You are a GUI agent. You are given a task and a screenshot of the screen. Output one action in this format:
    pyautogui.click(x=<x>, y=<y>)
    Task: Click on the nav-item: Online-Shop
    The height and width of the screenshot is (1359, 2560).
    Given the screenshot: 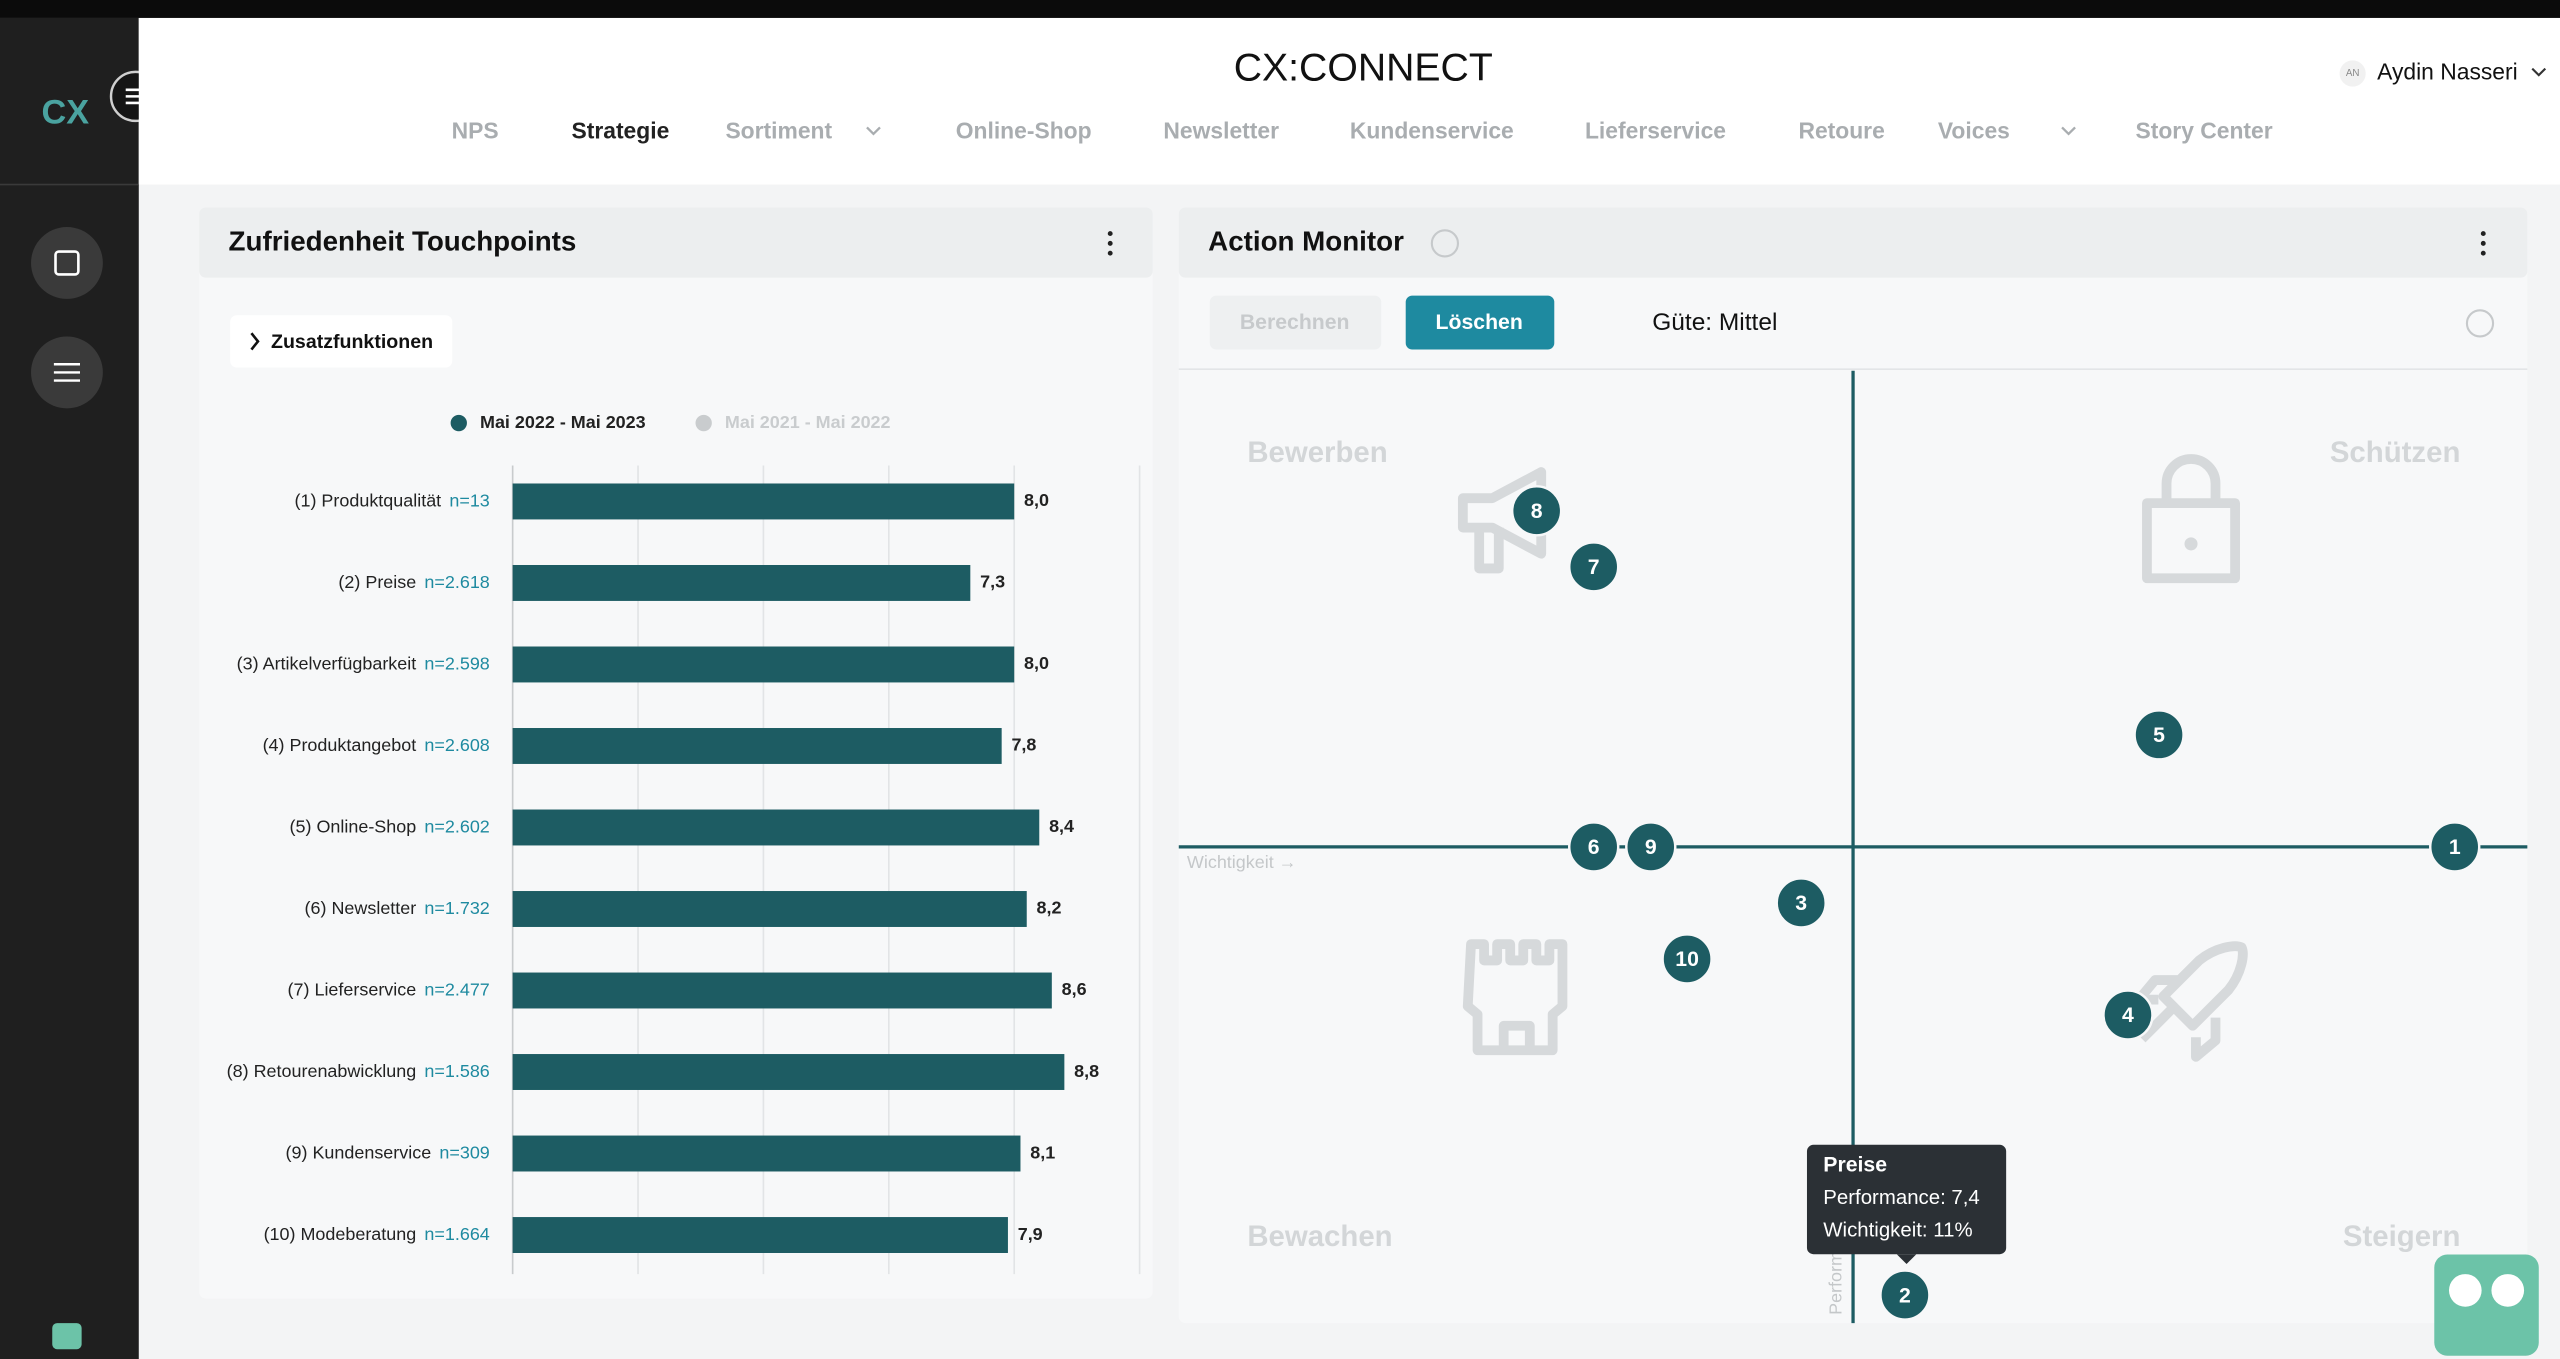 What is the action you would take?
    pyautogui.click(x=1024, y=130)
    